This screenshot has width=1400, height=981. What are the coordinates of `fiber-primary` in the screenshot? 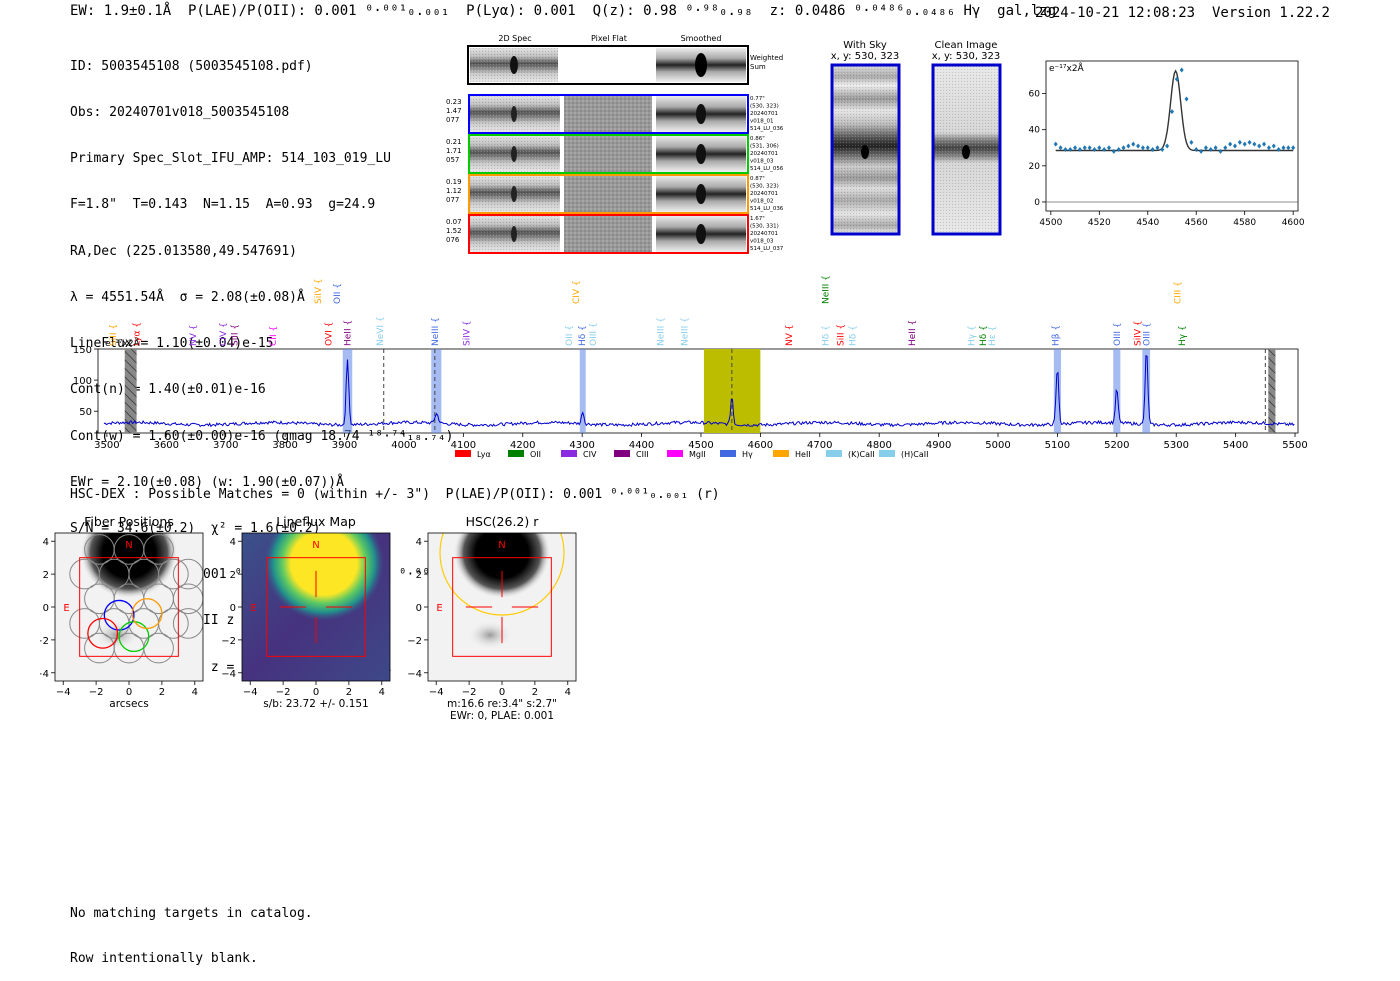 It's located at (119, 615).